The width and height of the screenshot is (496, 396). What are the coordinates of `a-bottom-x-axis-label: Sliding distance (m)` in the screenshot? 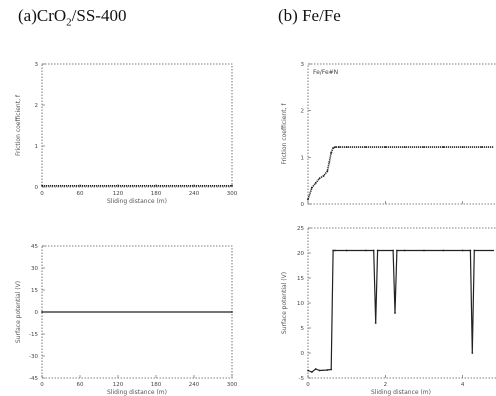 It's located at (137, 392).